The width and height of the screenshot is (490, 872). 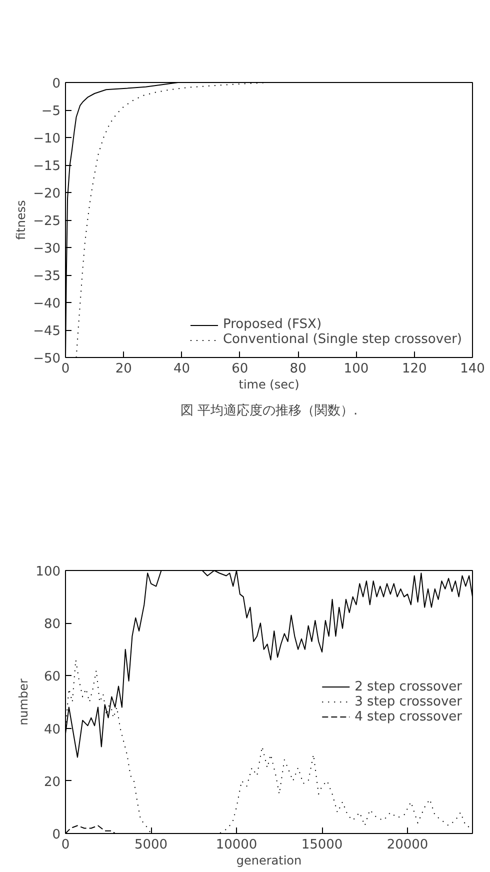 I want to click on x-tick-label: 5000, so click(x=151, y=845).